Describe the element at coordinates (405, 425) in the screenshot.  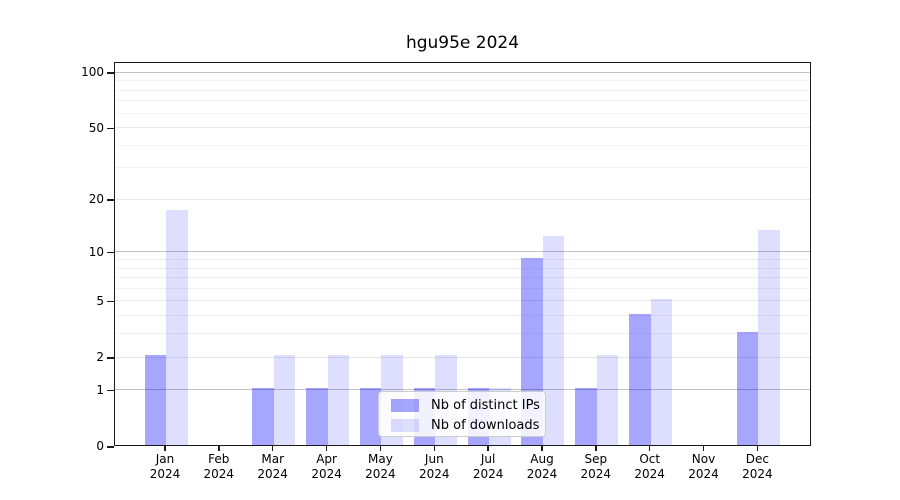
I see `legend-swatch-downloads` at that location.